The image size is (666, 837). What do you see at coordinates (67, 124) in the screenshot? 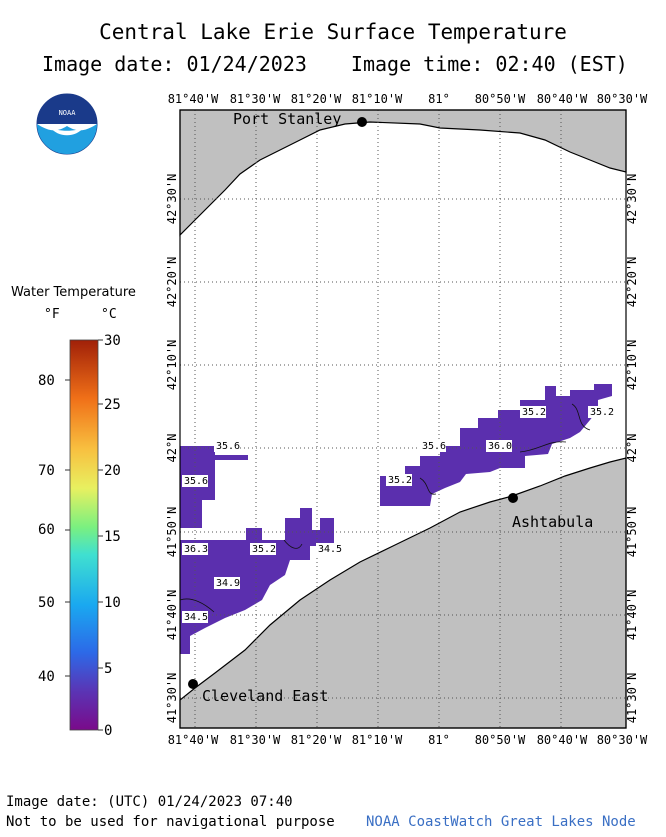
I see `noaa-logo-icon: NOAA` at bounding box center [67, 124].